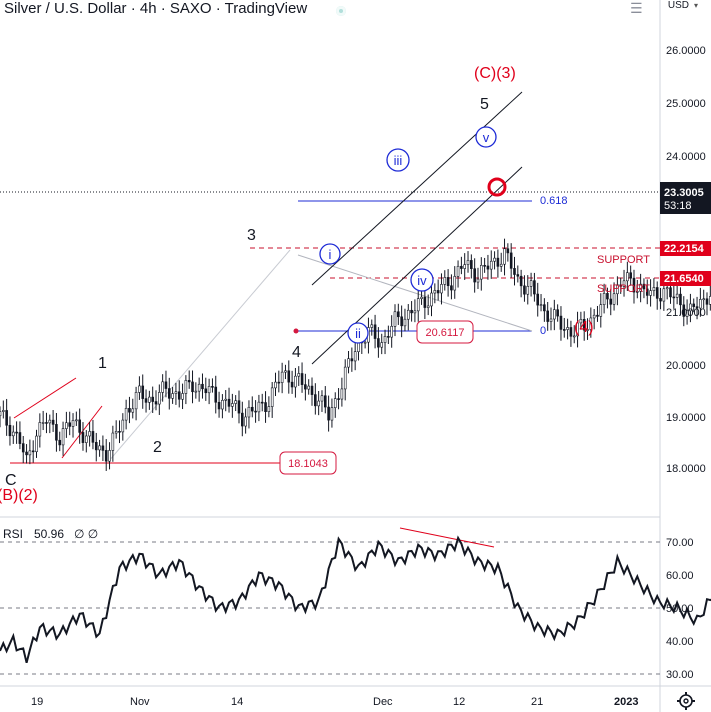 Image resolution: width=711 pixels, height=712 pixels. What do you see at coordinates (686, 701) in the screenshot?
I see `settings-gear-icon` at bounding box center [686, 701].